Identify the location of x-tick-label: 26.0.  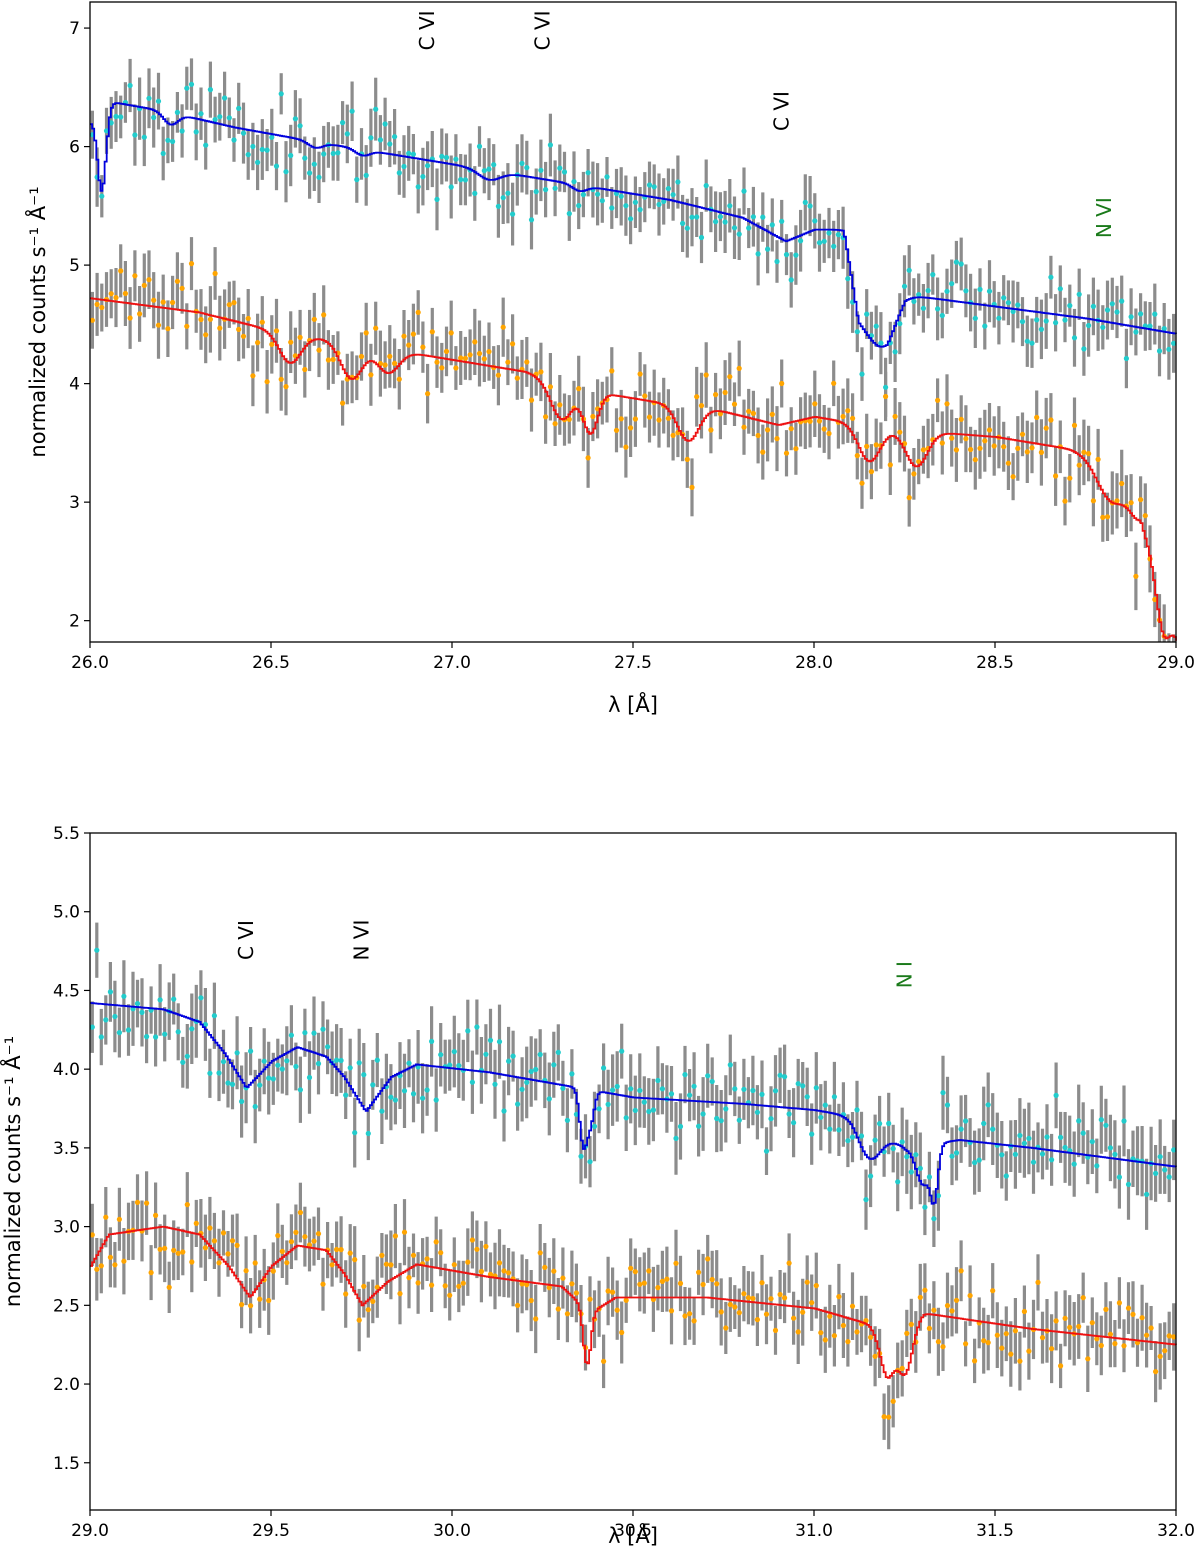
(90, 663).